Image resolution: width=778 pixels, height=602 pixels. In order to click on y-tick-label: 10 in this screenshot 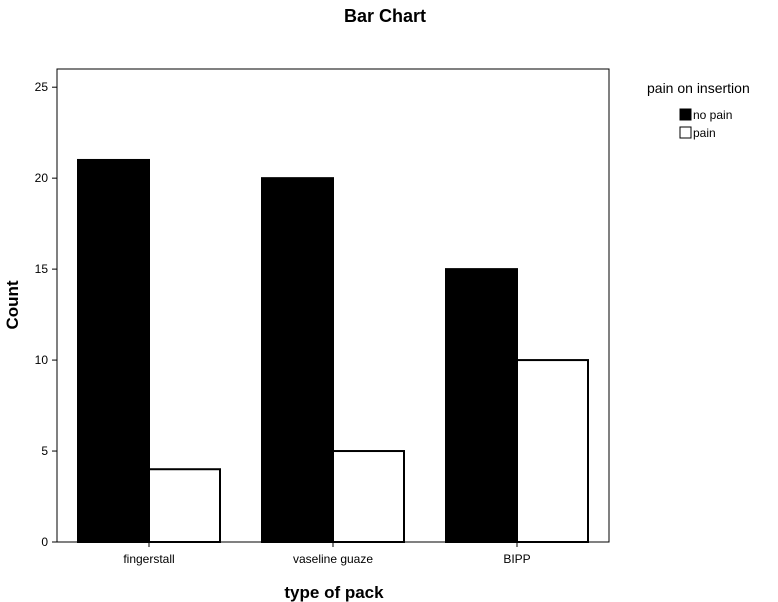, I will do `click(42, 360)`.